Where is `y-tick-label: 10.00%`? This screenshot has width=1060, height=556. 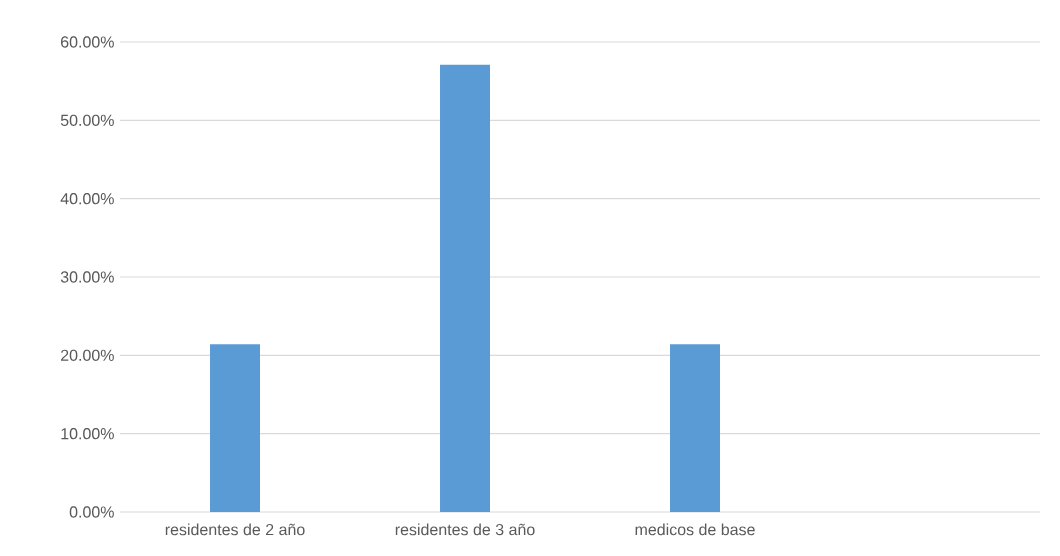 y-tick-label: 10.00% is located at coordinates (87, 433).